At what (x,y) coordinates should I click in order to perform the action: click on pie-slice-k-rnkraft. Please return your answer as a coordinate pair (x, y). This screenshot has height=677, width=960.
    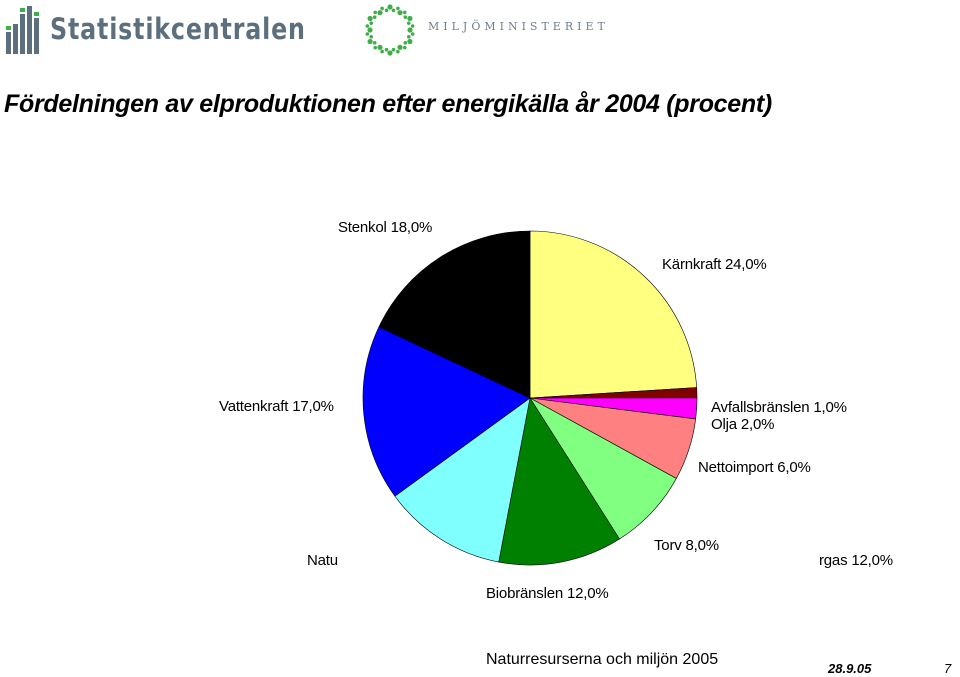
    Looking at the image, I should click on (613, 314).